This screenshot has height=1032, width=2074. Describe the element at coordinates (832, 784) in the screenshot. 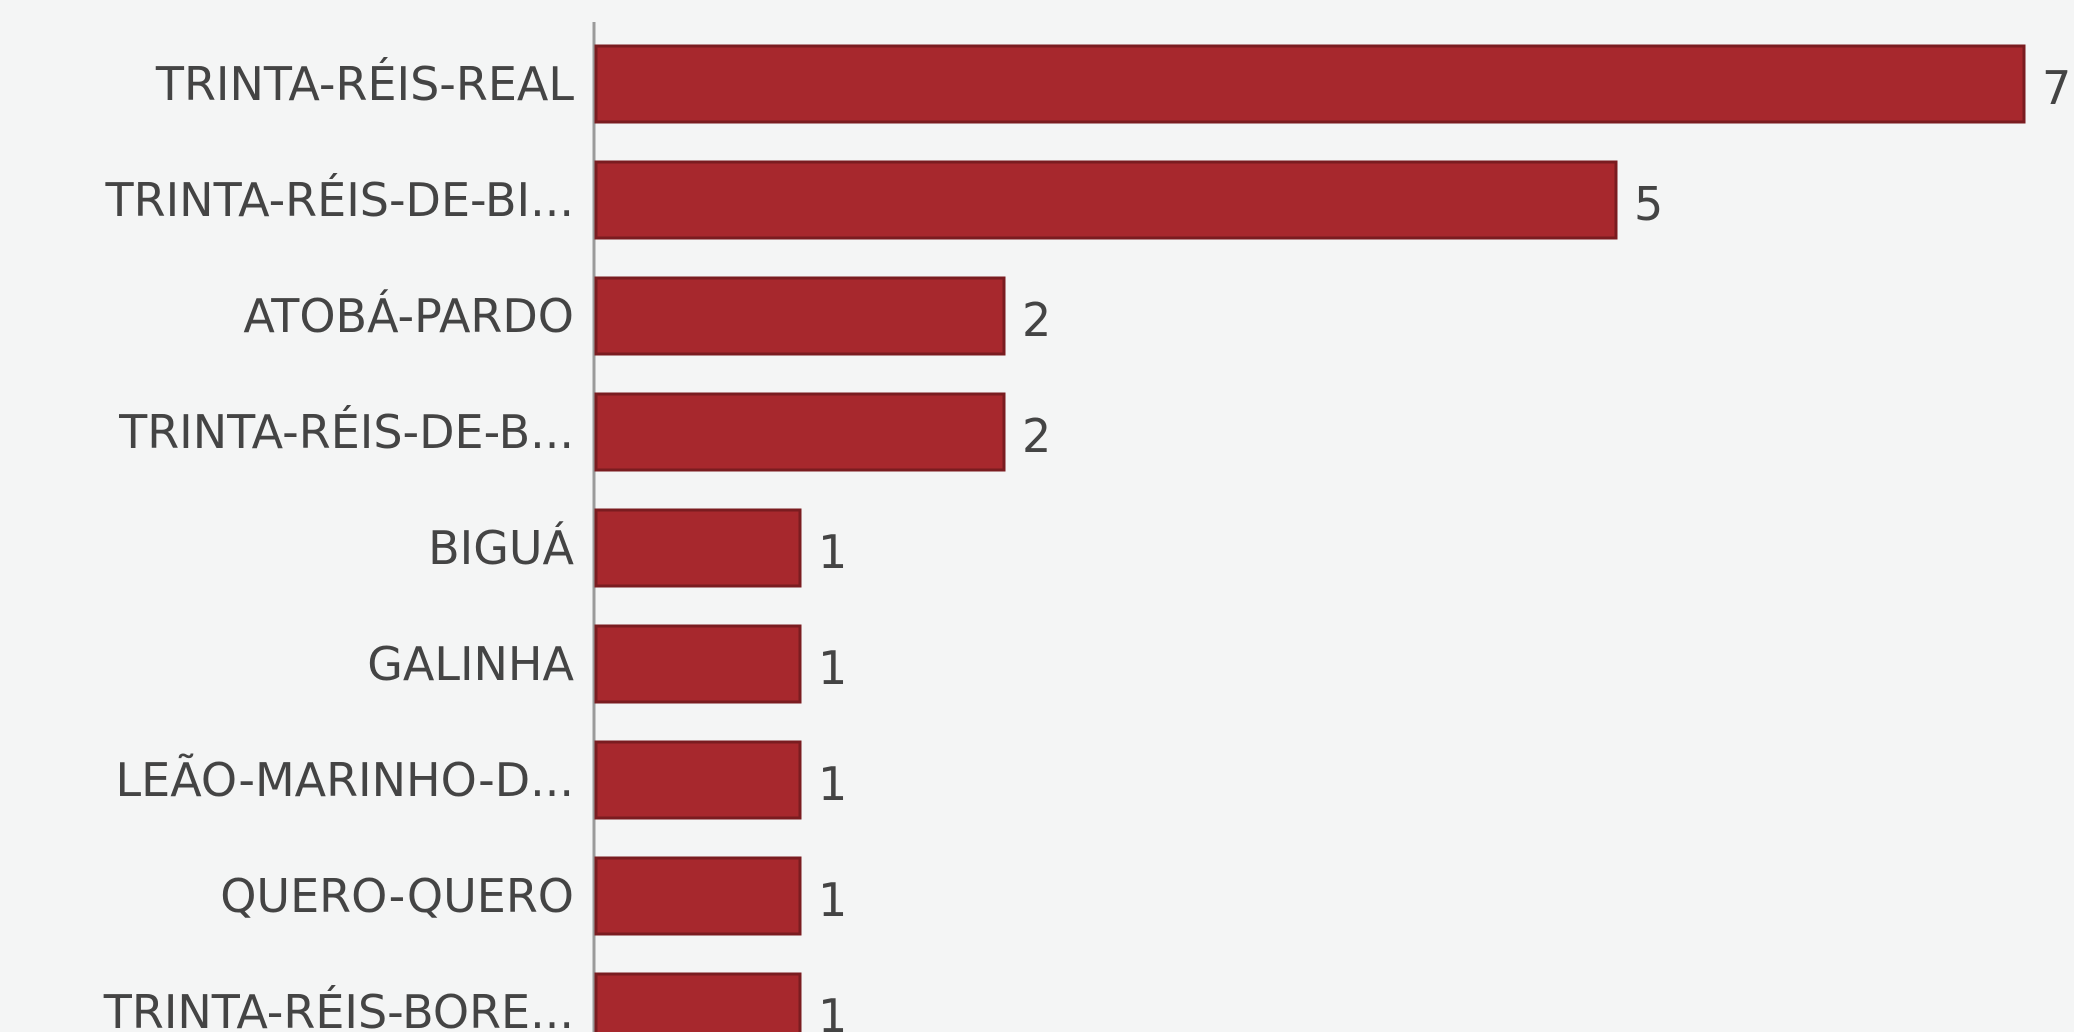

I see `value-label-6: 1` at that location.